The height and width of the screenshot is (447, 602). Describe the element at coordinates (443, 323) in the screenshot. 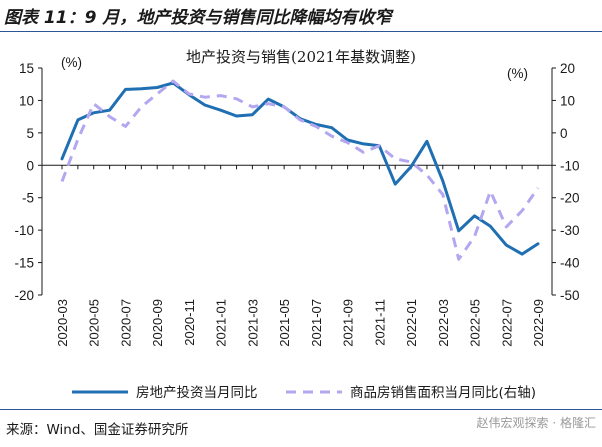

I see `x-tick-label: 2022-03` at that location.